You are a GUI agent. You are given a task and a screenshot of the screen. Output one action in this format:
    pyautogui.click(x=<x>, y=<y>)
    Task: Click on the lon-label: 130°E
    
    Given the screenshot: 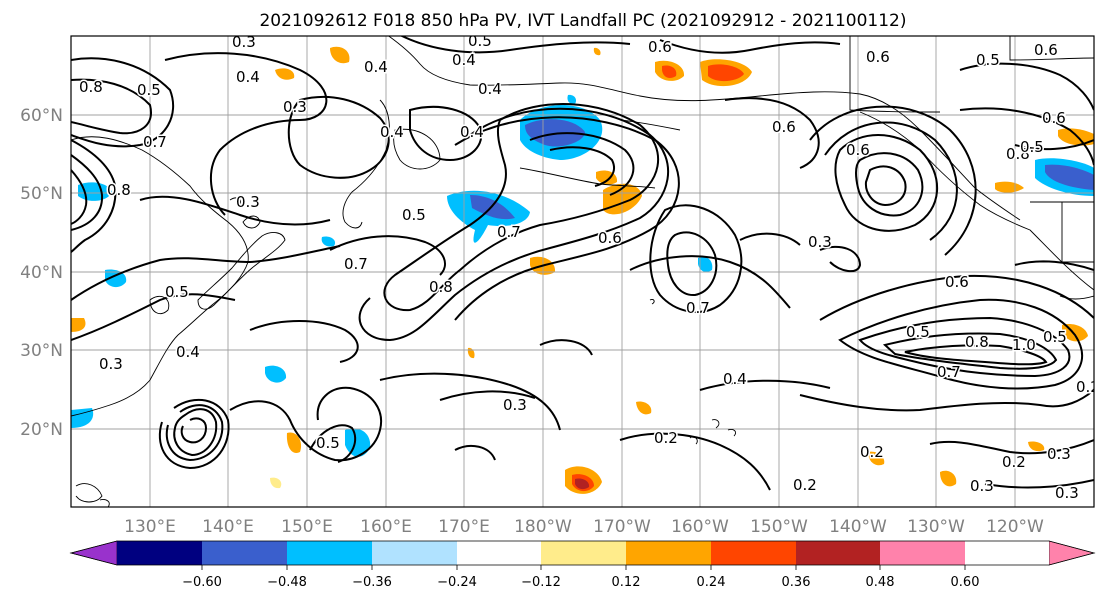 What is the action you would take?
    pyautogui.click(x=150, y=527)
    